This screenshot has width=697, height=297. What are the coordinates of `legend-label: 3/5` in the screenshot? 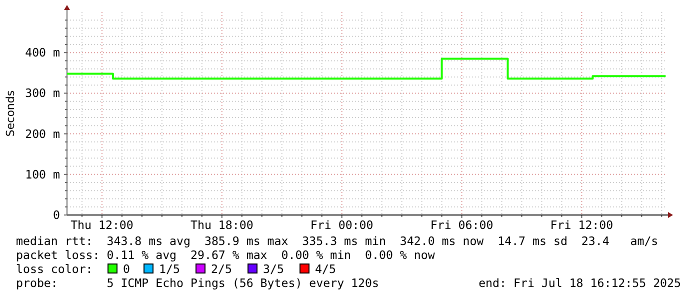 It's located at (273, 269).